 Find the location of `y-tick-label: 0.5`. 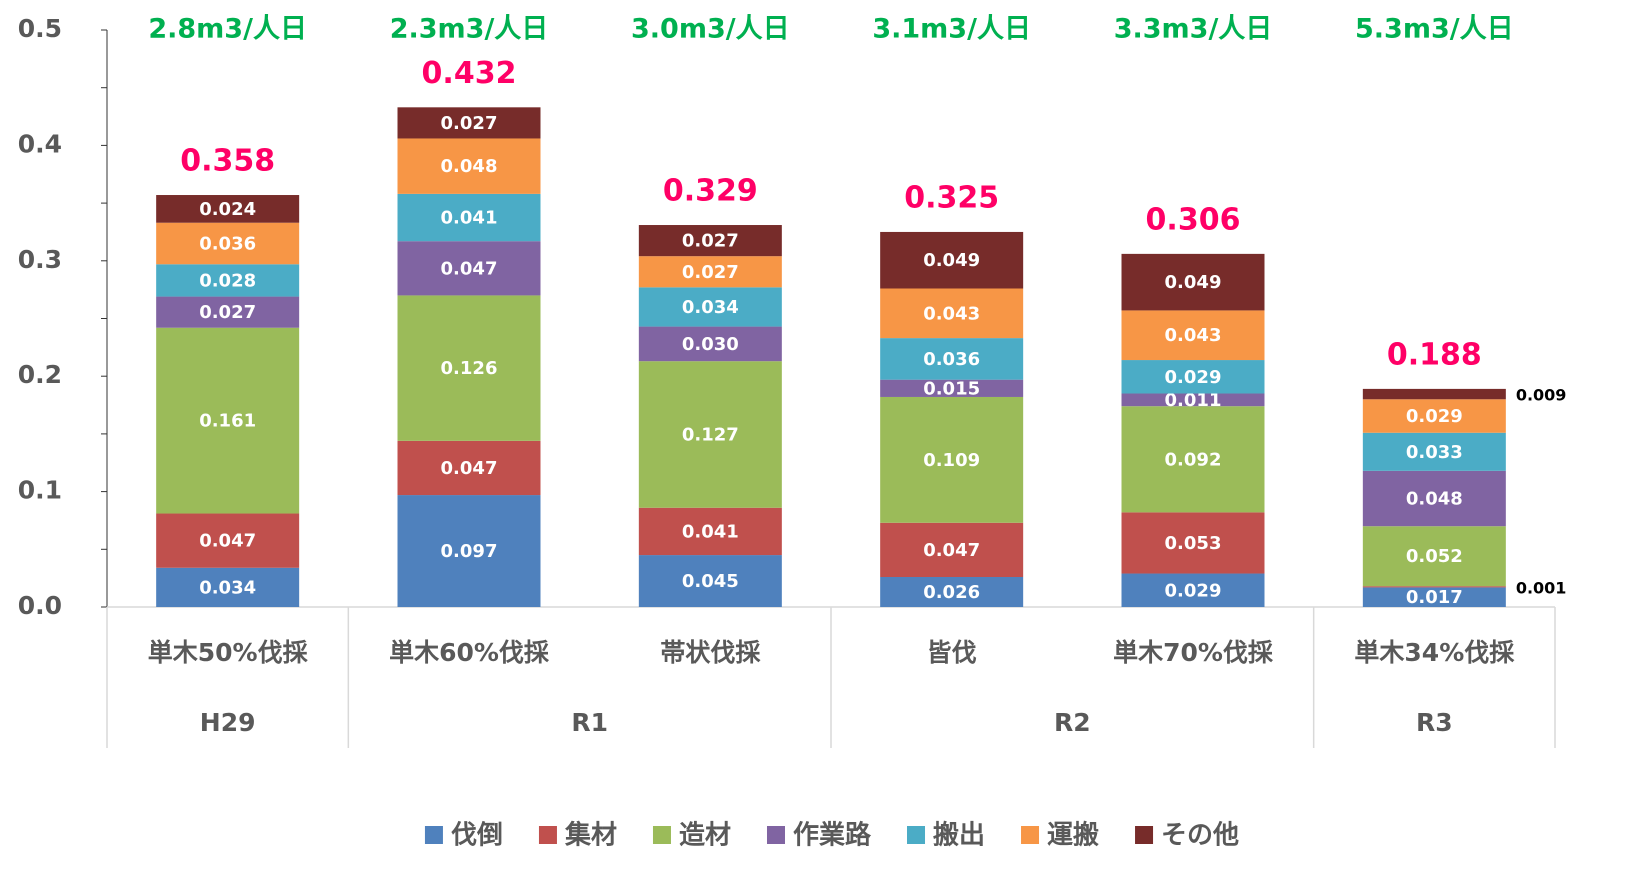

y-tick-label: 0.5 is located at coordinates (40, 28).